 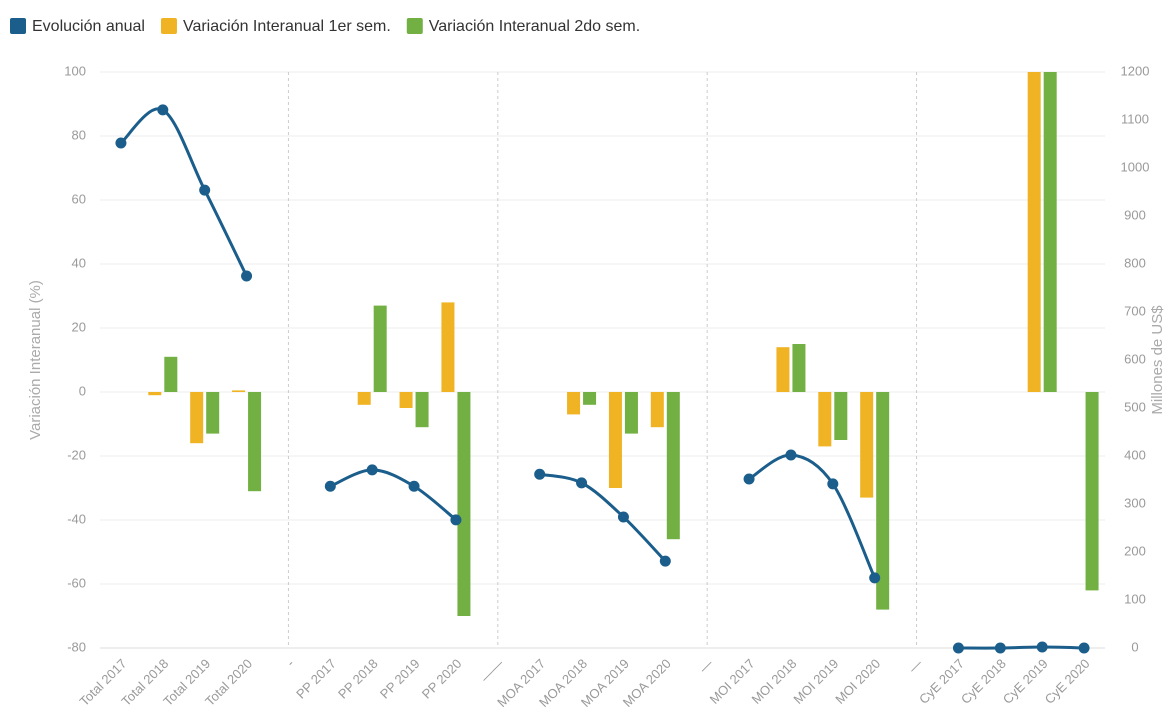 I want to click on y-tick-label: -60, so click(x=76, y=582).